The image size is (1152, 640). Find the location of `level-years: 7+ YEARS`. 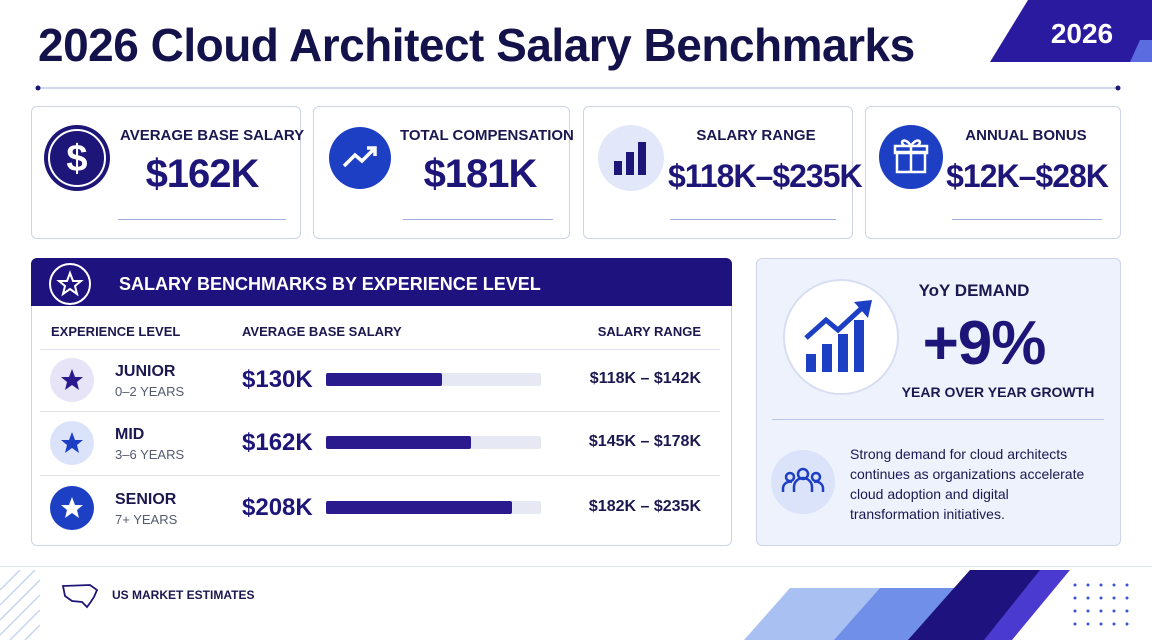

level-years: 7+ YEARS is located at coordinates (146, 519).